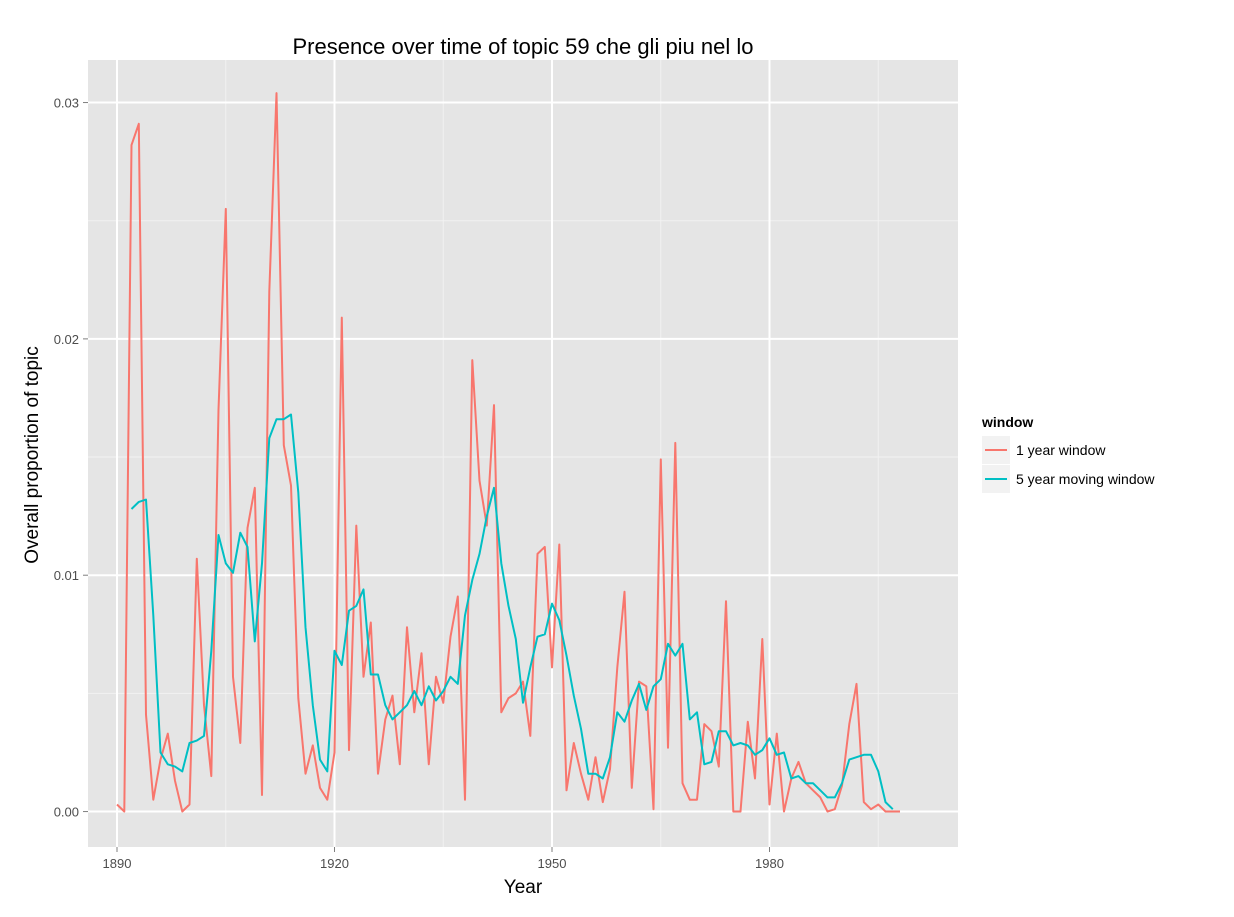 Image resolution: width=1234 pixels, height=917 pixels. What do you see at coordinates (66, 339) in the screenshot?
I see `y-tick-label: 0.02` at bounding box center [66, 339].